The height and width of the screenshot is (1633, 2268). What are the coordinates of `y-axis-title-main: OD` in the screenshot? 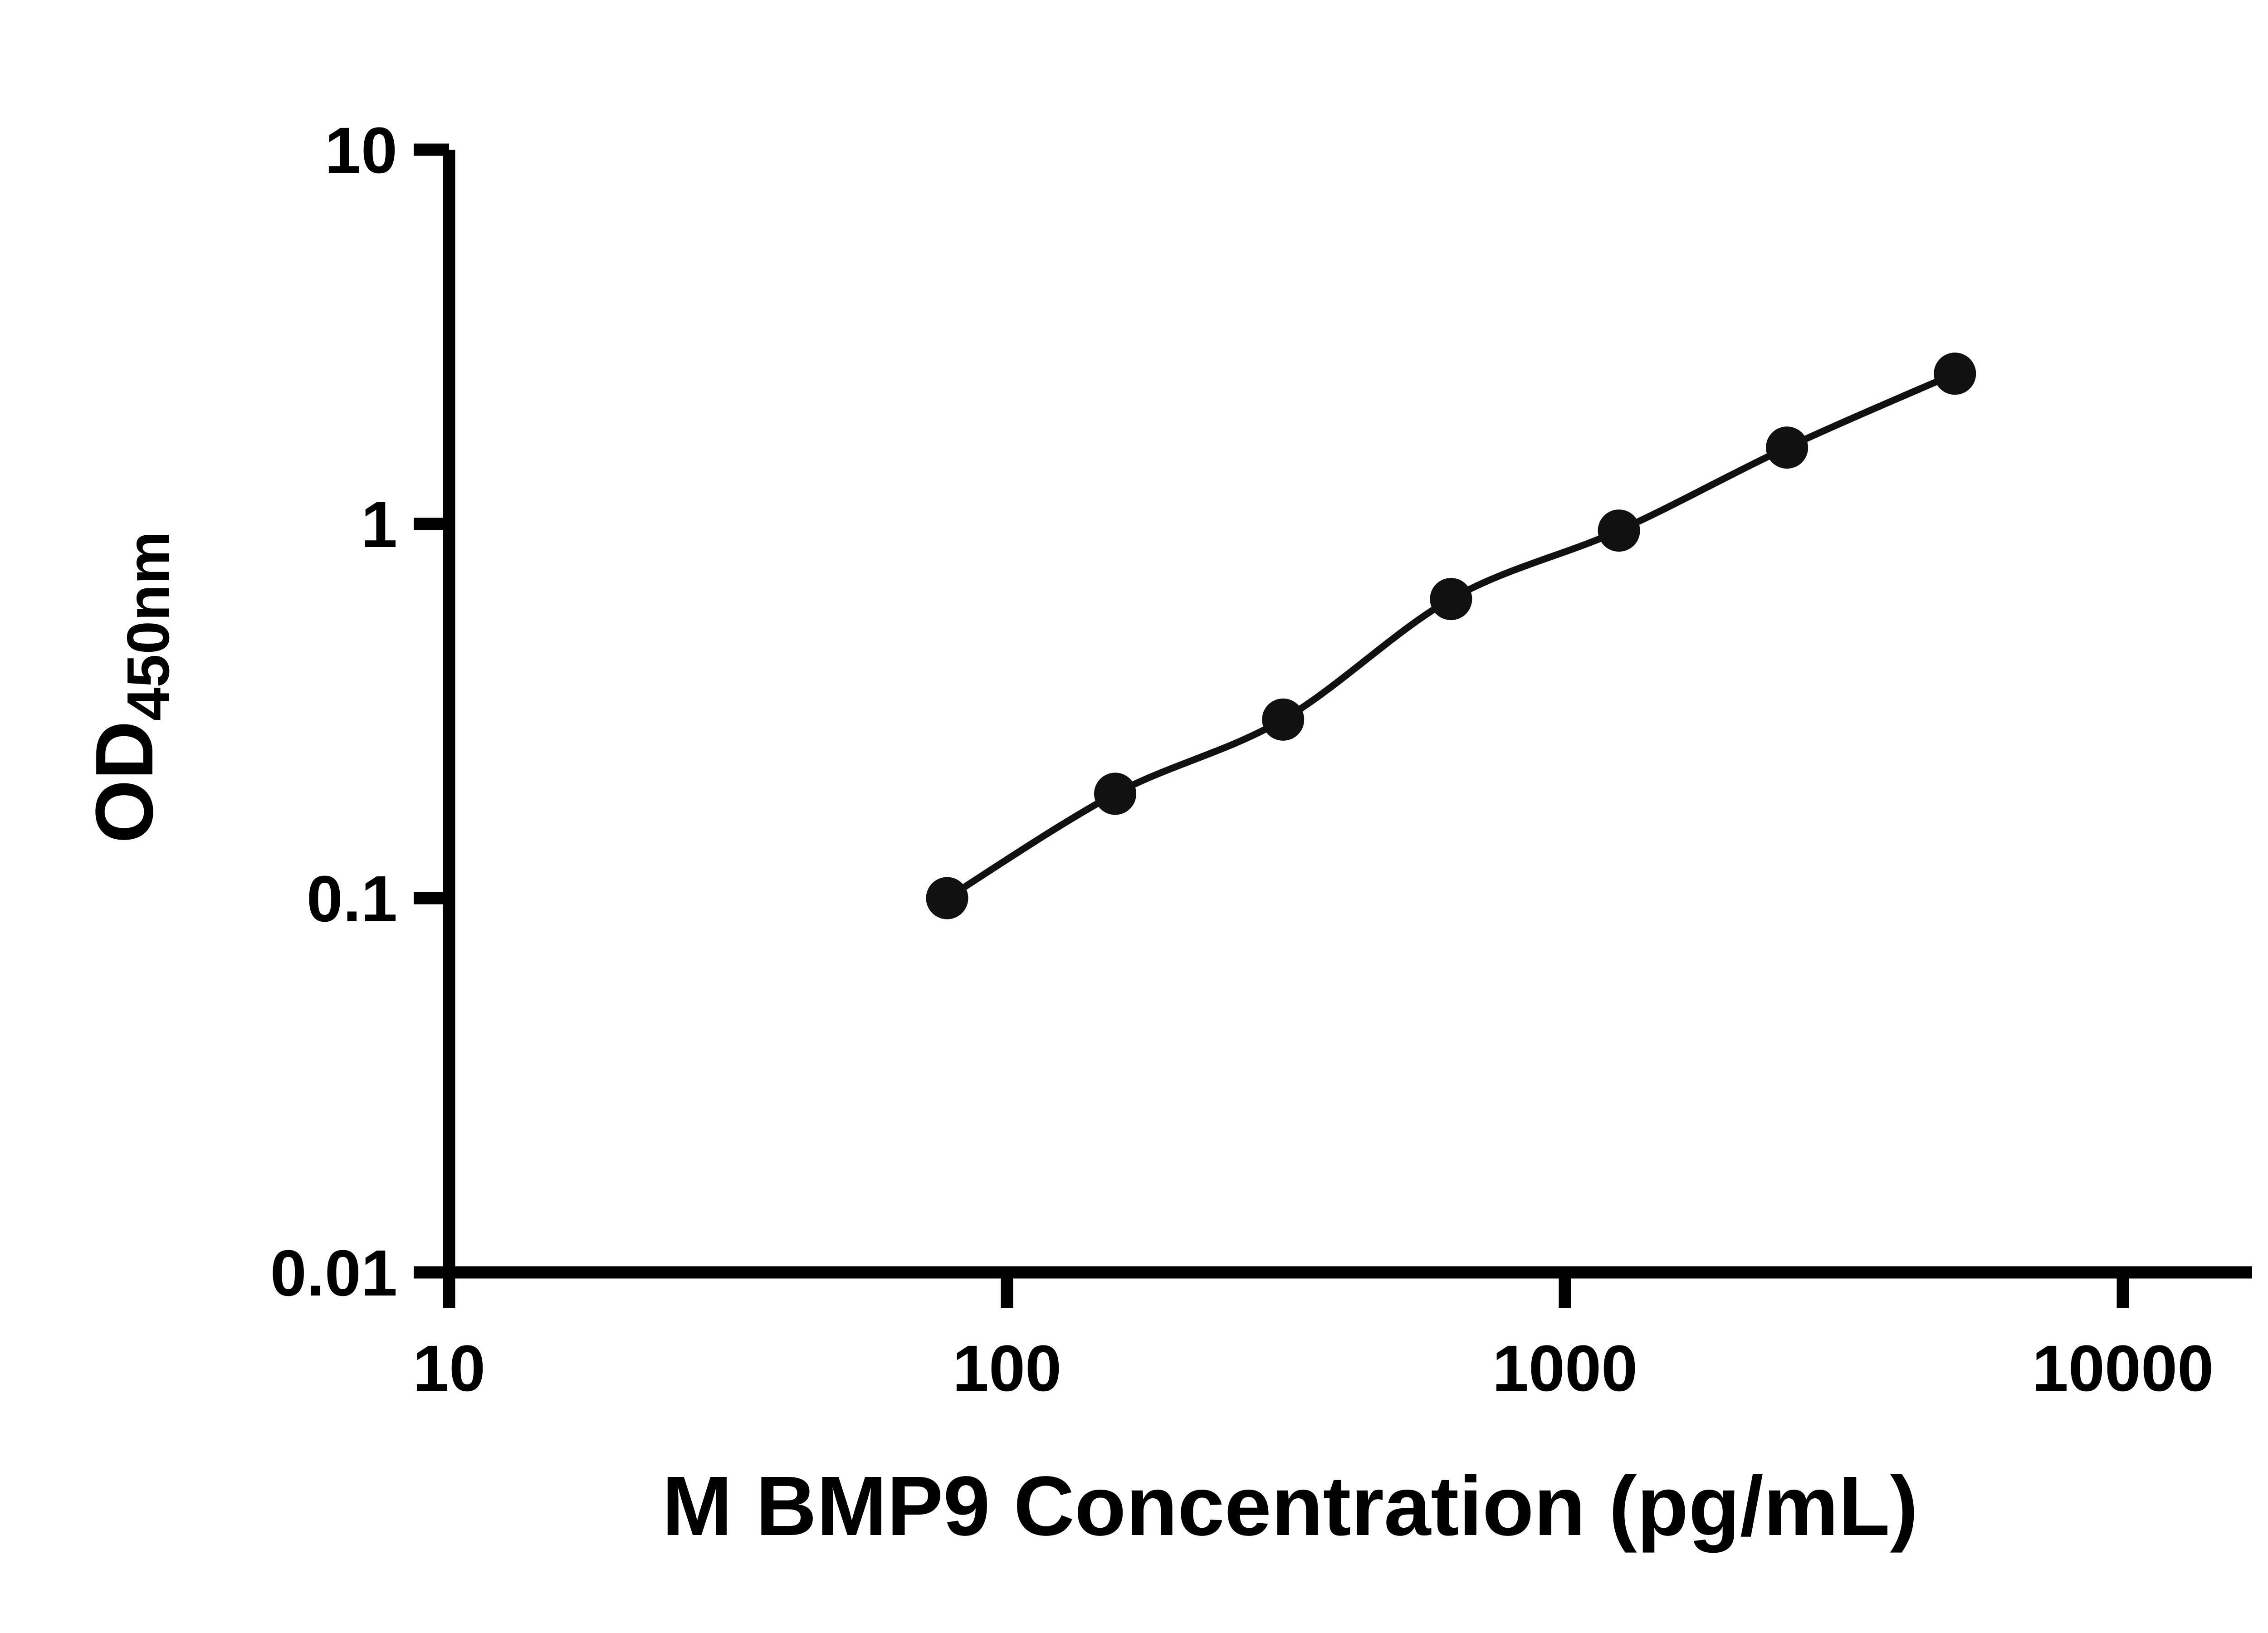 It's located at (125, 782).